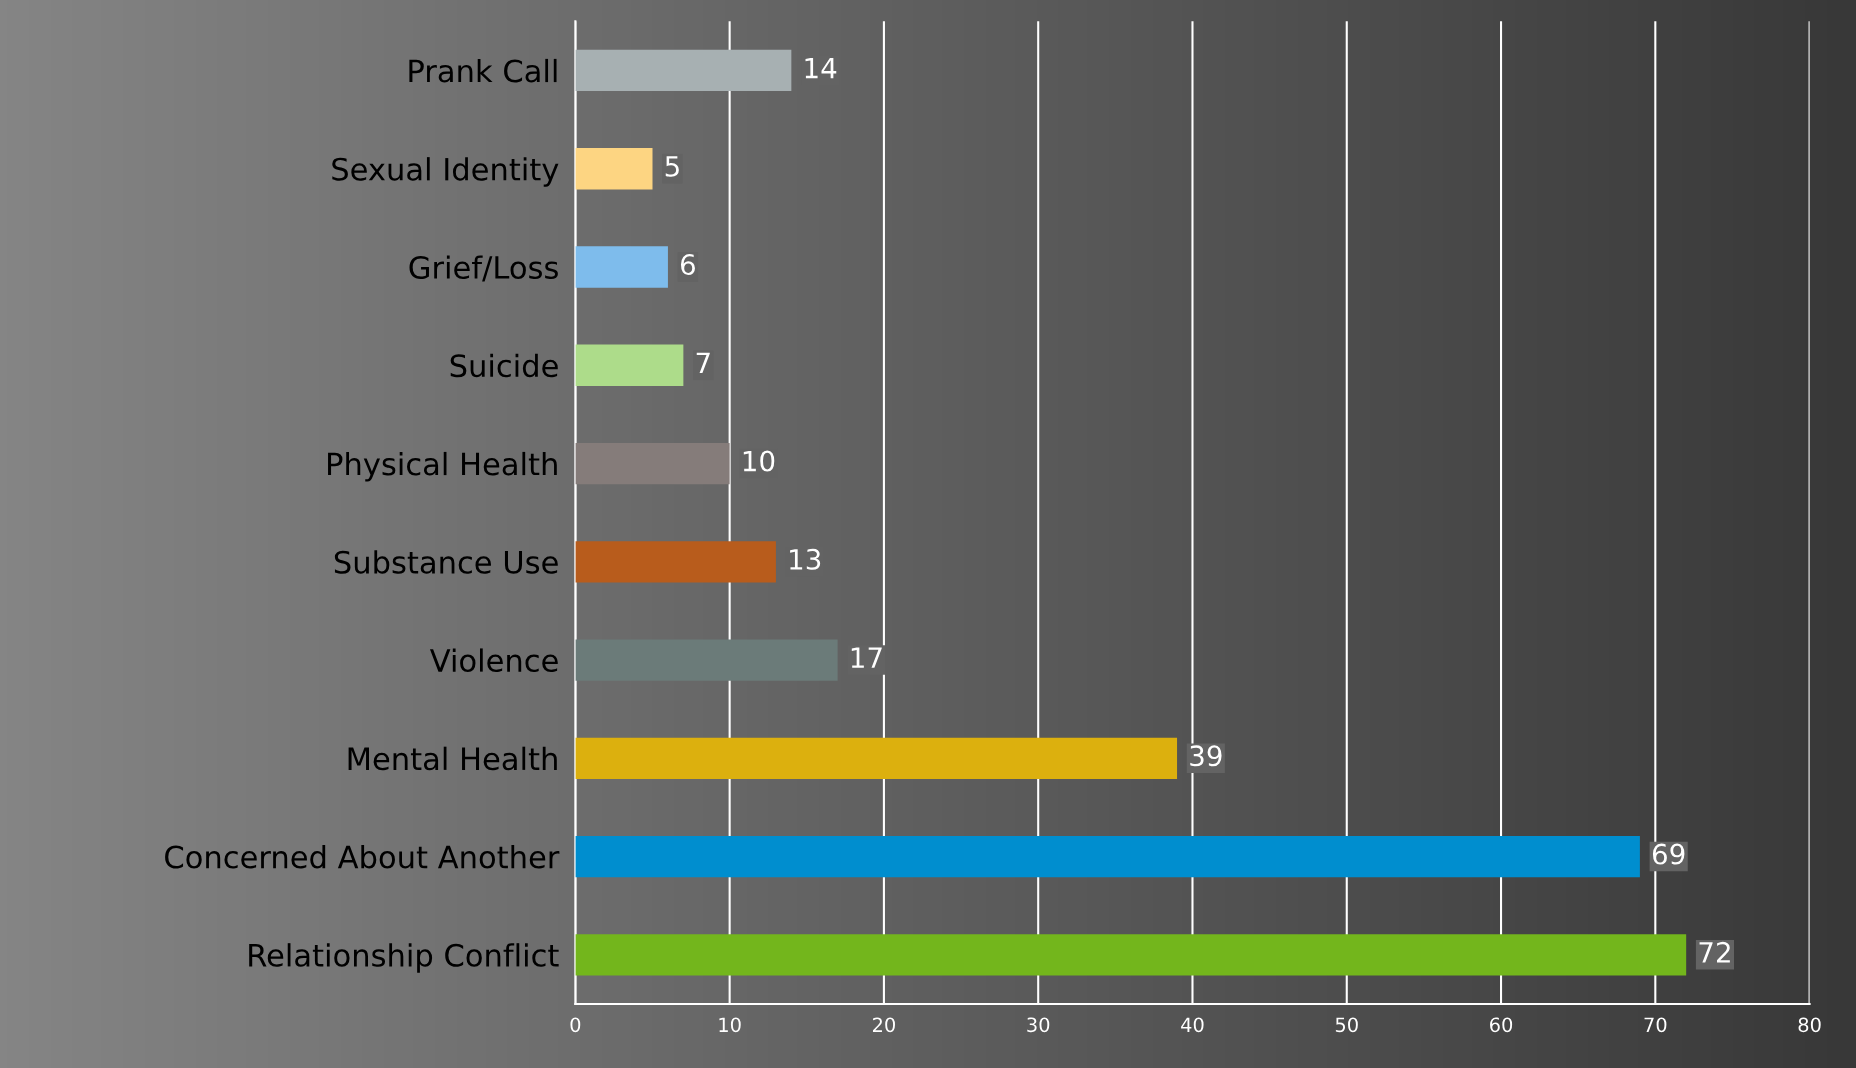 This screenshot has height=1068, width=1856. What do you see at coordinates (504, 365) in the screenshot?
I see `y-tick-label: Suicide` at bounding box center [504, 365].